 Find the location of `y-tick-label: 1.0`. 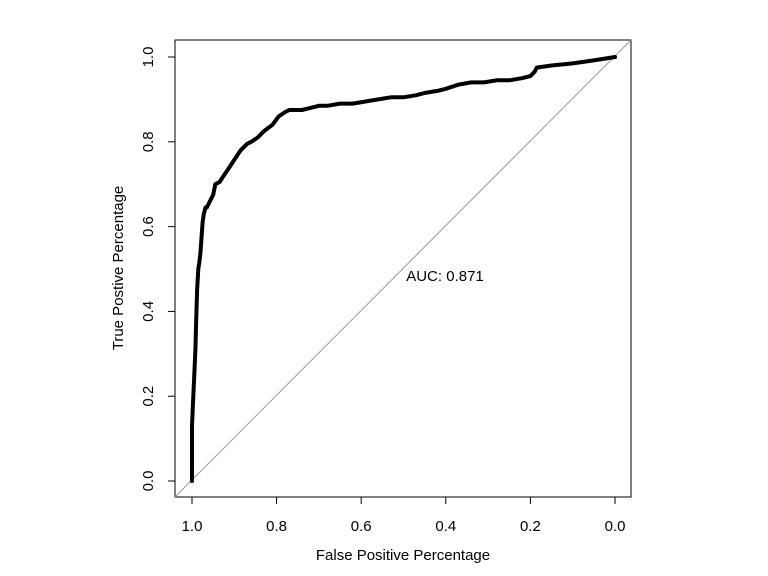

y-tick-label: 1.0 is located at coordinates (148, 57).